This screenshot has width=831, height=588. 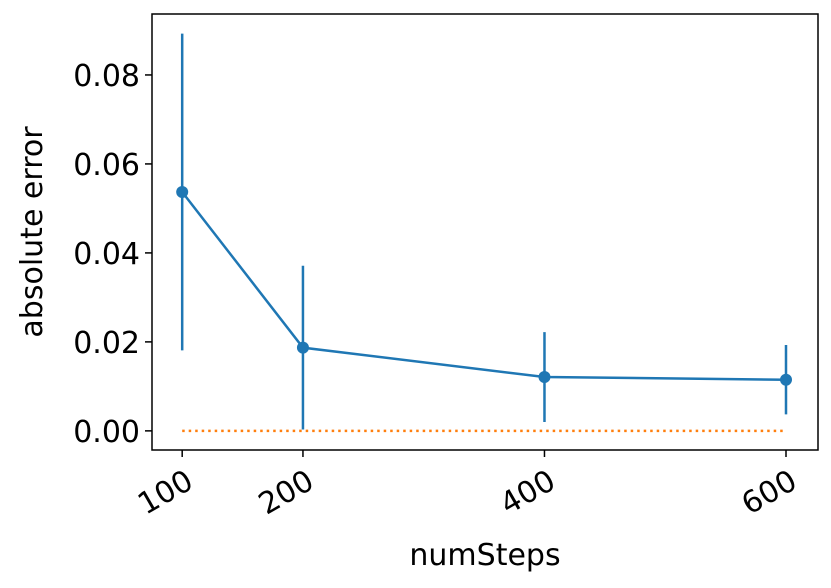 What do you see at coordinates (106, 254) in the screenshot?
I see `y-tick-label: 0.04` at bounding box center [106, 254].